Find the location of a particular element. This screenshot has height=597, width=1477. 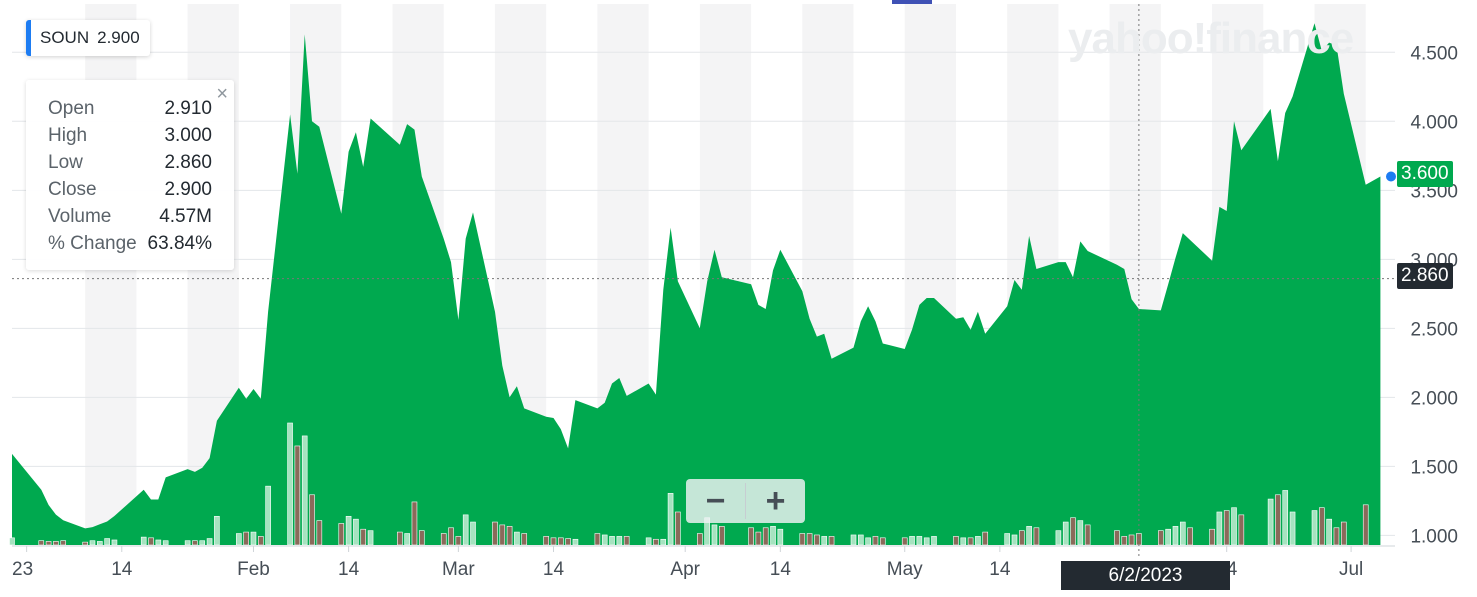

close-icon: × is located at coordinates (222, 94).